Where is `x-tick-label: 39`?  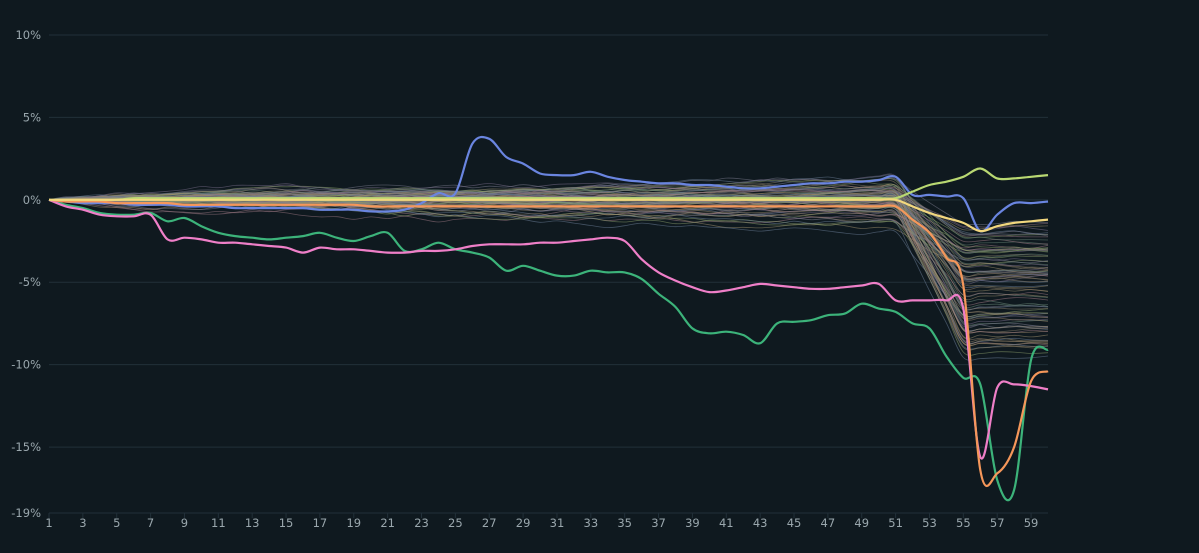
x-tick-label: 39 is located at coordinates (692, 523).